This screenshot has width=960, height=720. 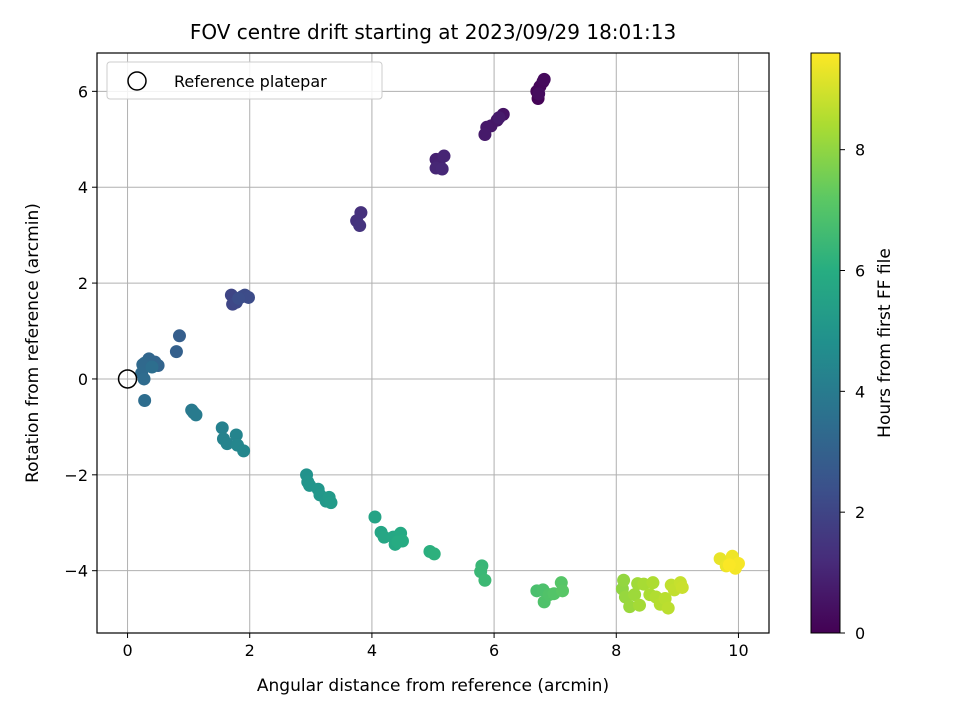 I want to click on y-tick-label: −4, so click(x=76, y=571).